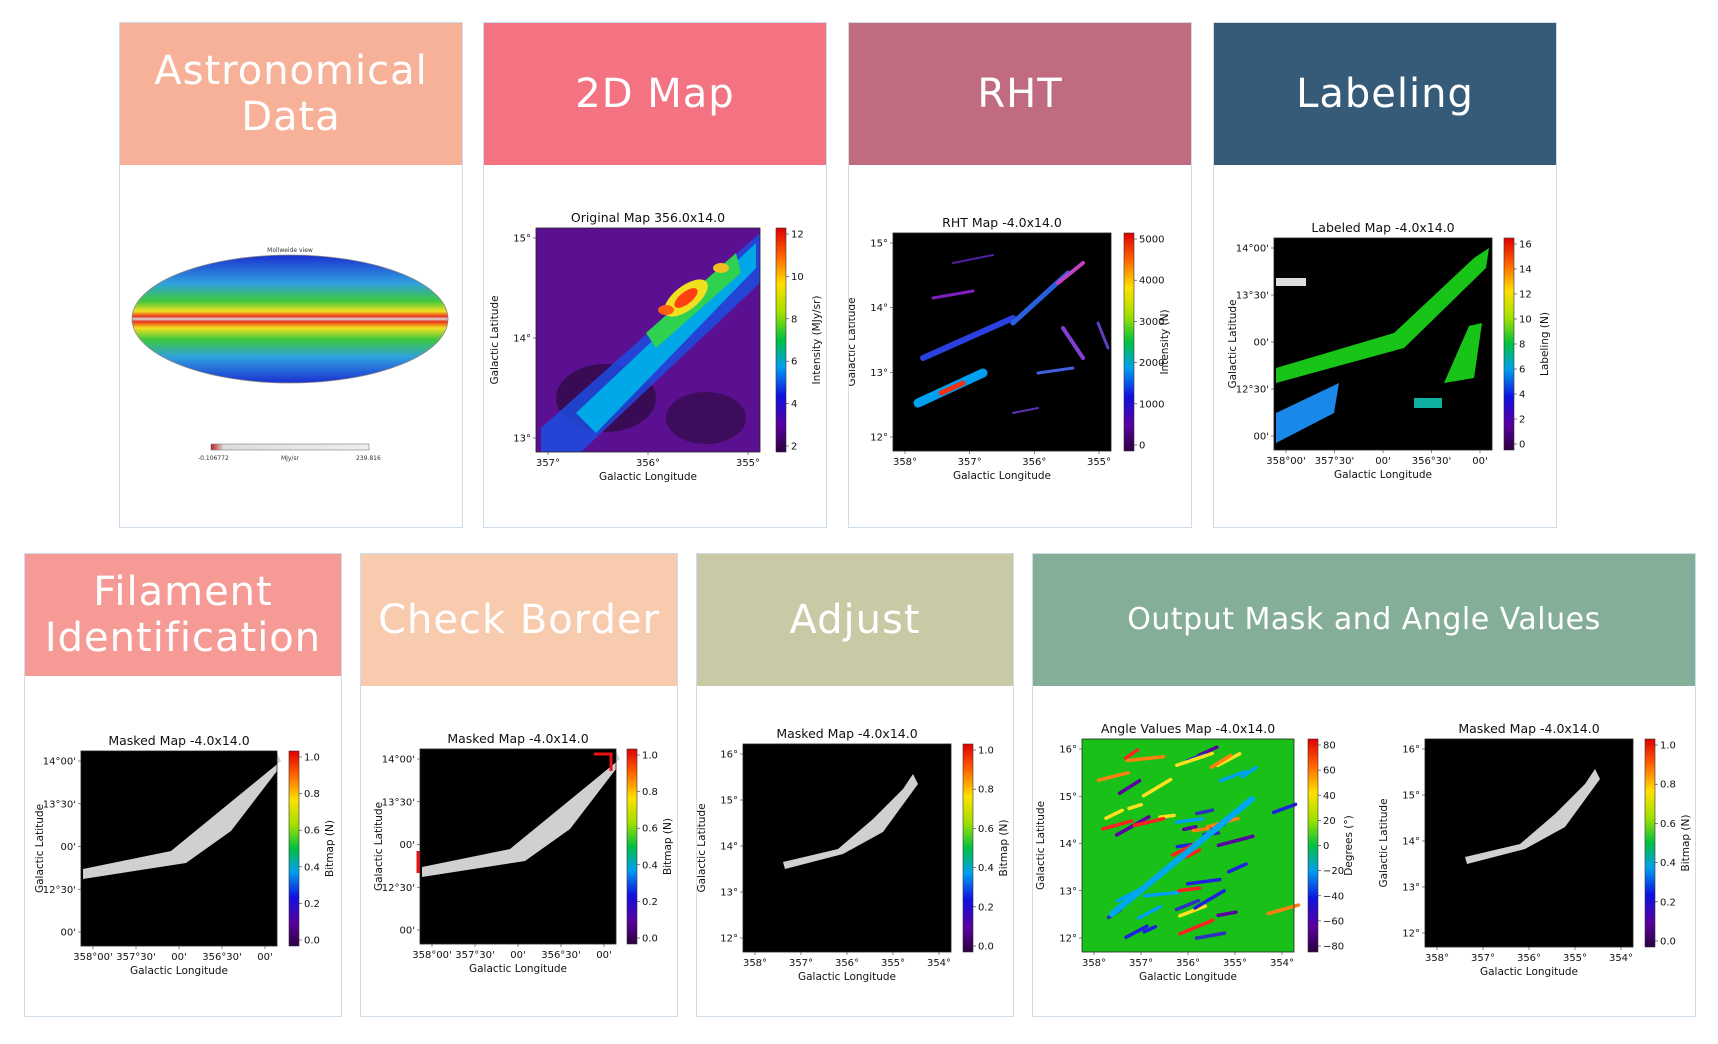 Image resolution: width=1718 pixels, height=1044 pixels. What do you see at coordinates (650, 902) in the screenshot?
I see `colorbar-tick-label: 0.2` at bounding box center [650, 902].